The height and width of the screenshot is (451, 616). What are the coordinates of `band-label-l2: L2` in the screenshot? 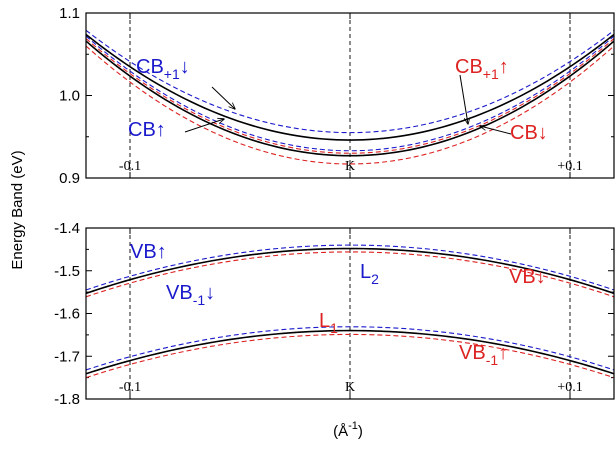 It's located at (369, 274).